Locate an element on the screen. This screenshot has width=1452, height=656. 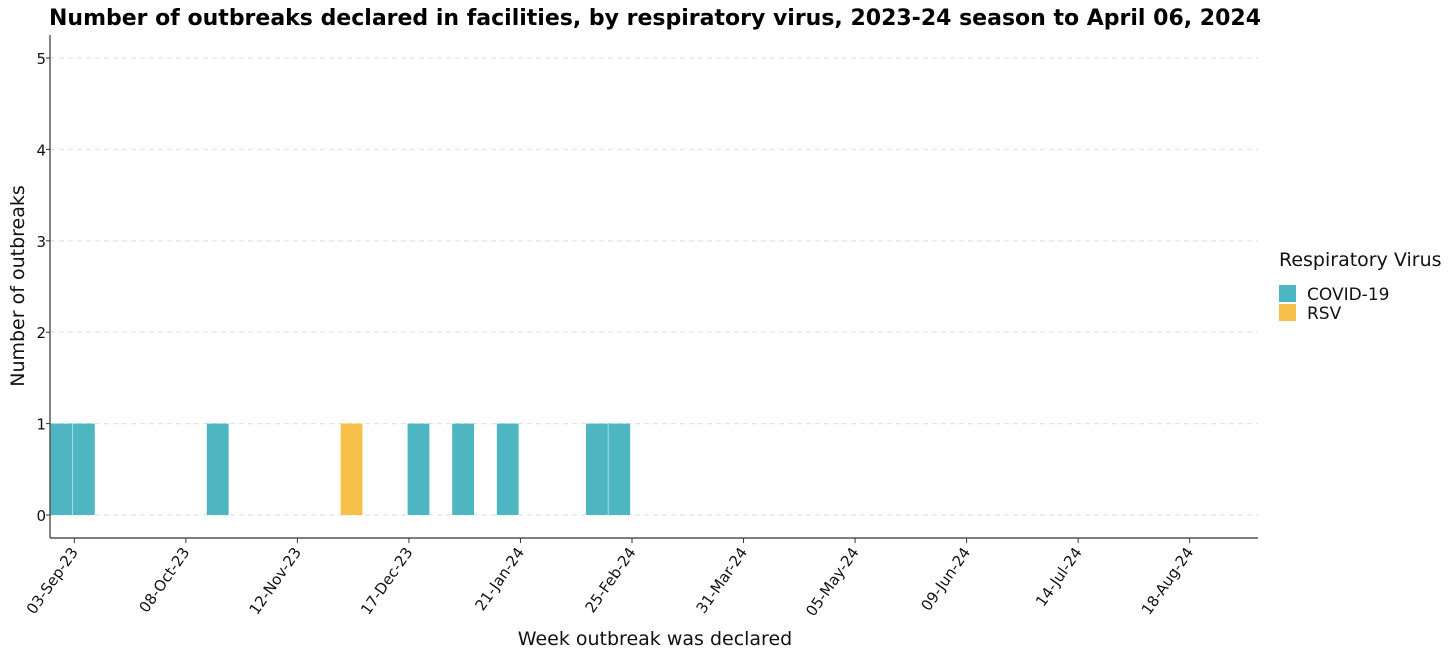
legend-label: RSV is located at coordinates (1324, 314).